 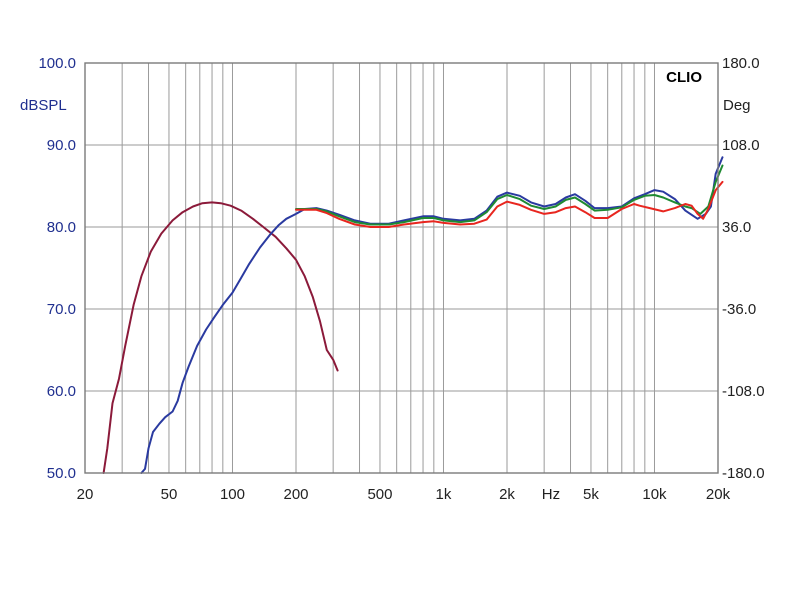 I want to click on right-axis-tick-label: -36.0, so click(x=739, y=309).